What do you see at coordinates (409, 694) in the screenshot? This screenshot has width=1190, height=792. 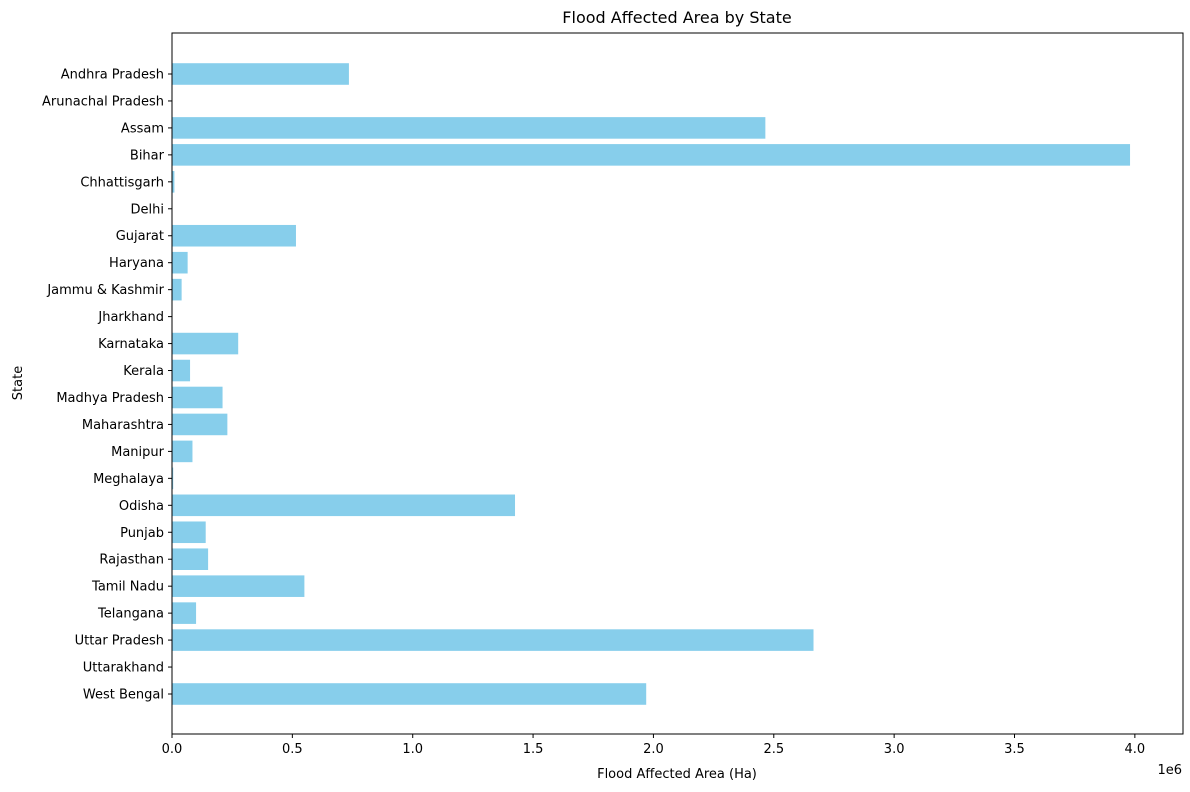 I see `bar-west-bengal` at bounding box center [409, 694].